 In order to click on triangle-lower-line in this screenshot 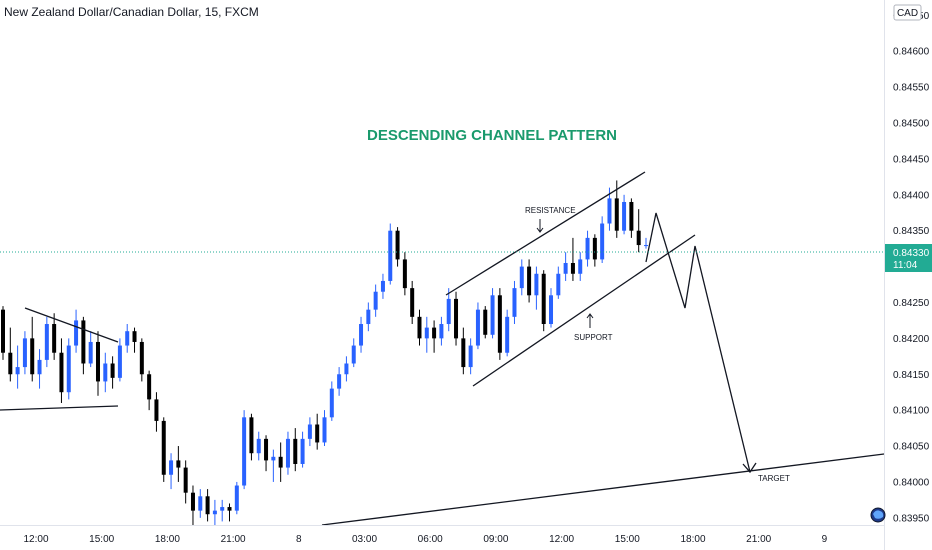, I will do `click(59, 408)`.